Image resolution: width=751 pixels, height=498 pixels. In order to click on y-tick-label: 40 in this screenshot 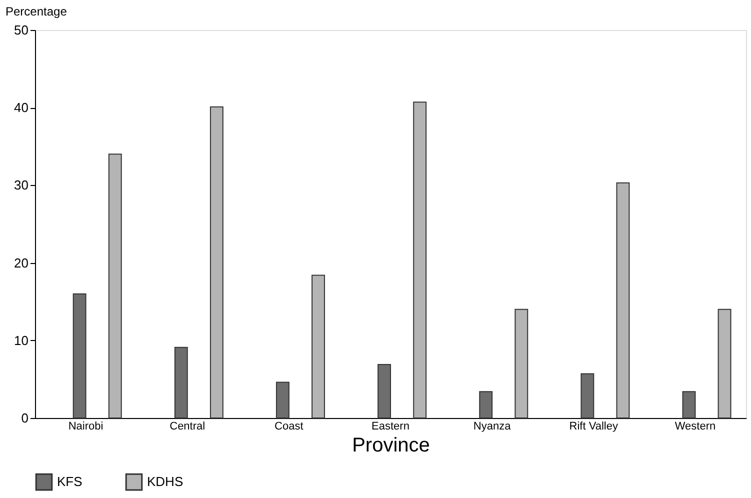, I will do `click(21, 108)`.